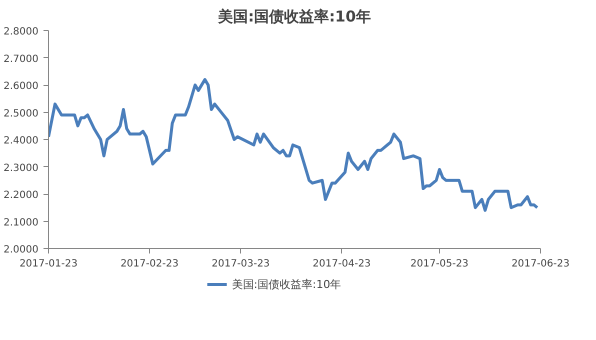 Image resolution: width=596 pixels, height=340 pixels. I want to click on y-tick-label: 2.0000, so click(21, 250).